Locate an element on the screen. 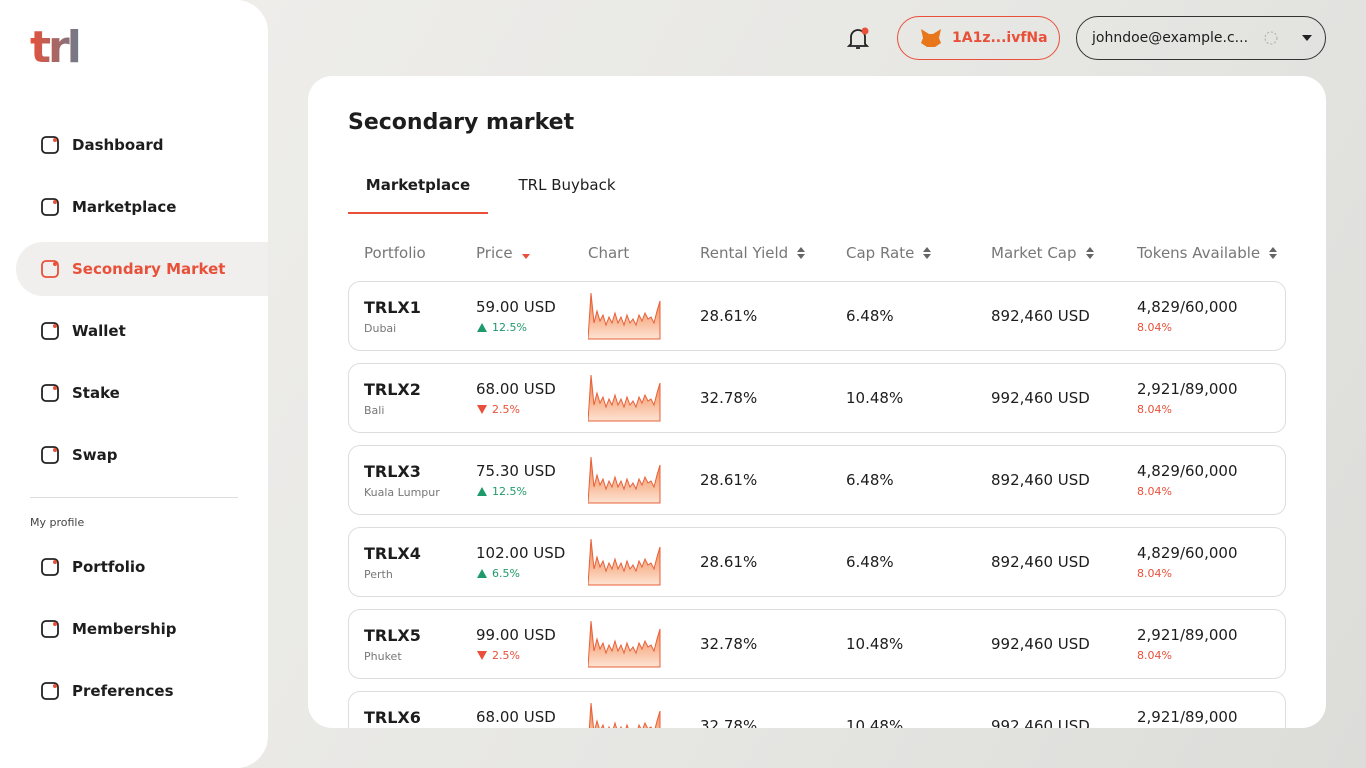 The width and height of the screenshot is (1366, 768). nav-item: Portfolio is located at coordinates (142, 567).